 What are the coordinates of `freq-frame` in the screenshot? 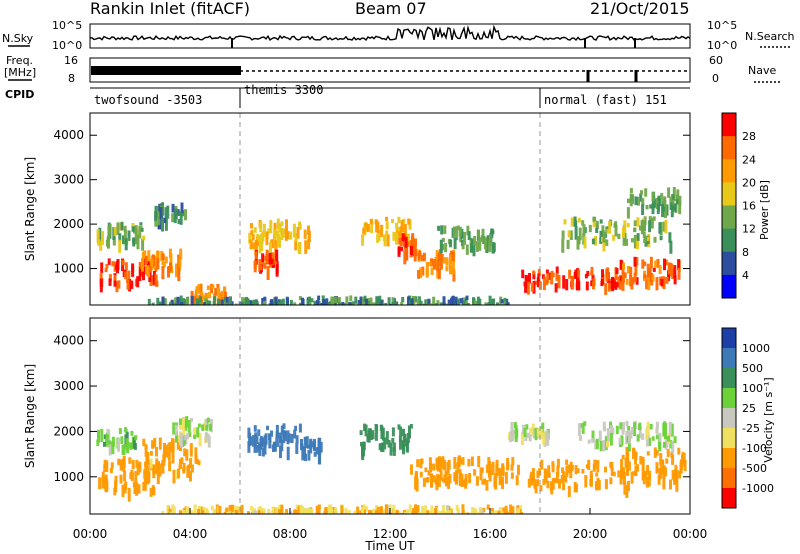 It's located at (390, 70).